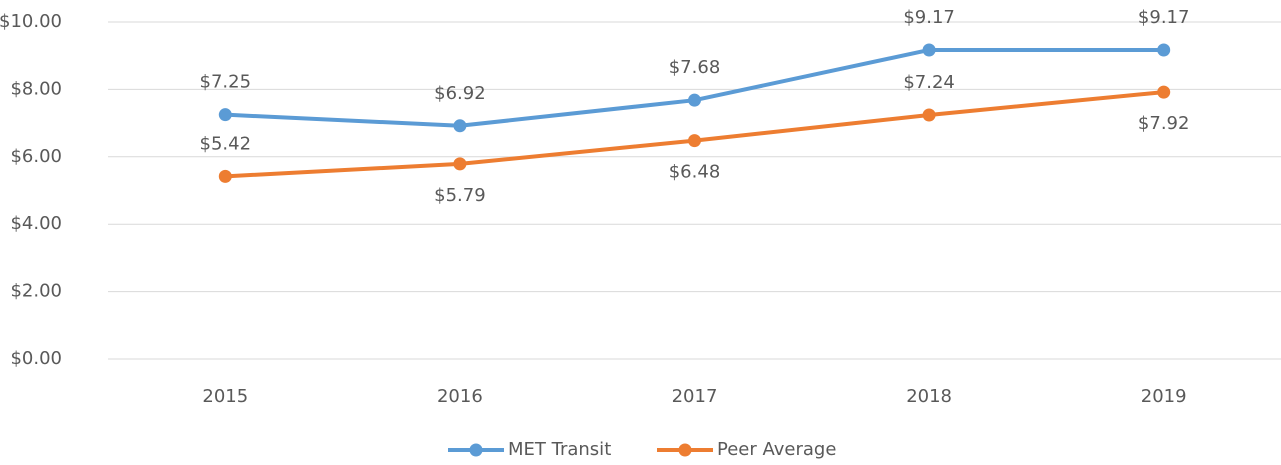 The height and width of the screenshot is (465, 1281). Describe the element at coordinates (1164, 123) in the screenshot. I see `data-label: $7.92` at that location.